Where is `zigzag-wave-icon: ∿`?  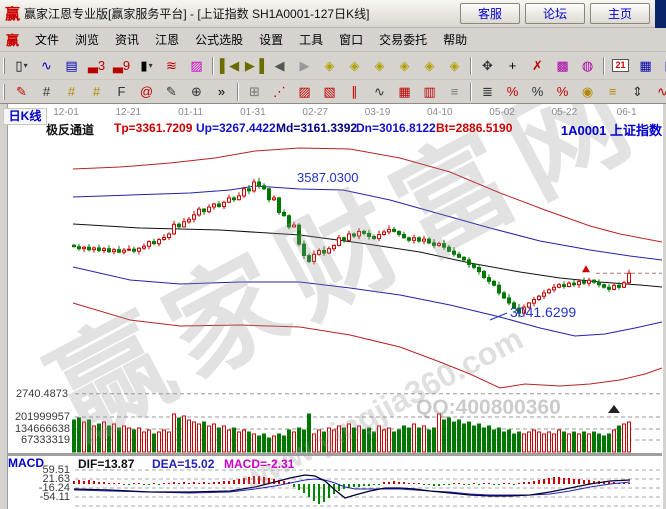 zigzag-wave-icon: ∿ is located at coordinates (379, 92).